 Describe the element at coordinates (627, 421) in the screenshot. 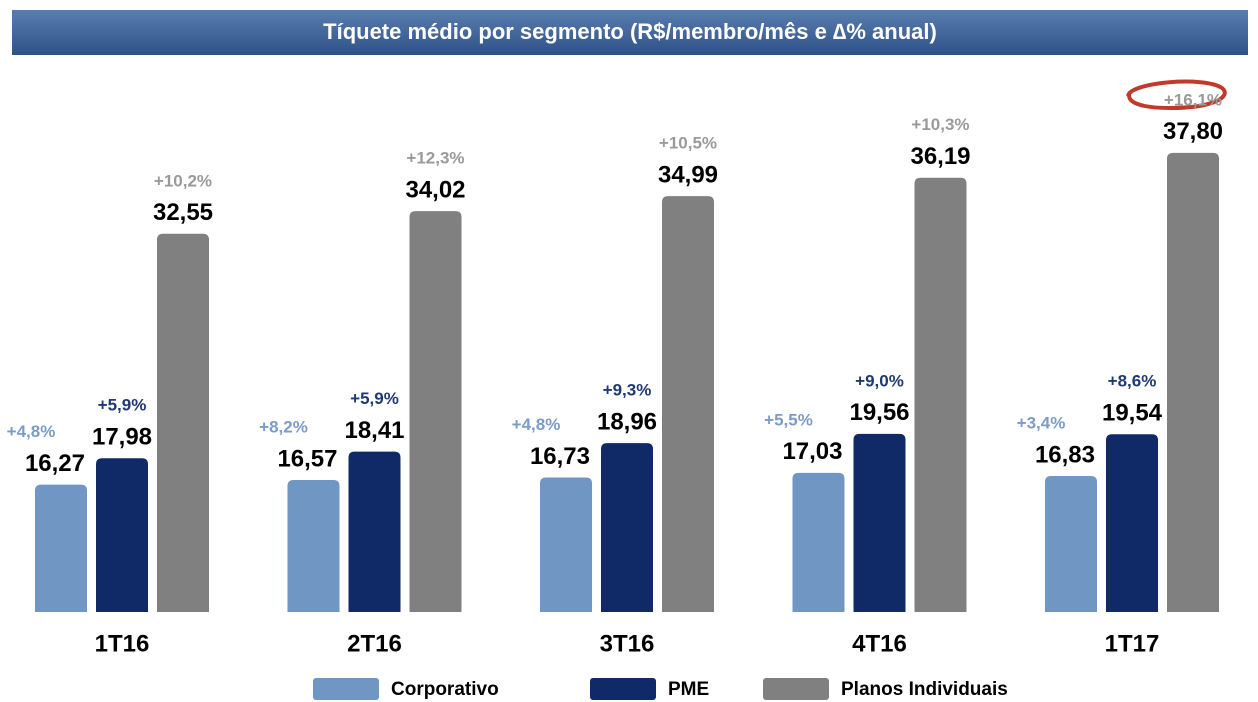

I see `value-label: 18,96` at that location.